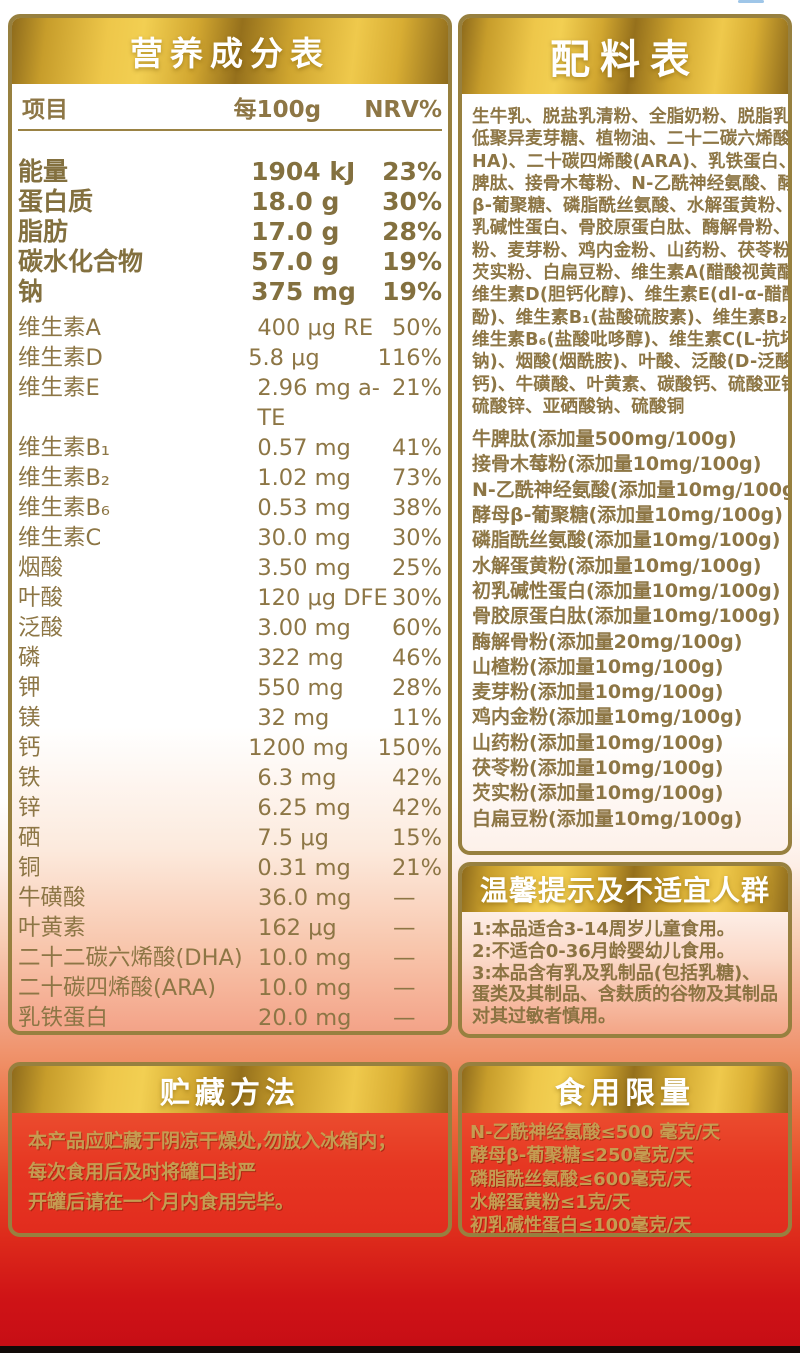  Describe the element at coordinates (43, 231) in the screenshot. I see `nutrient-name: 脂肪` at that location.